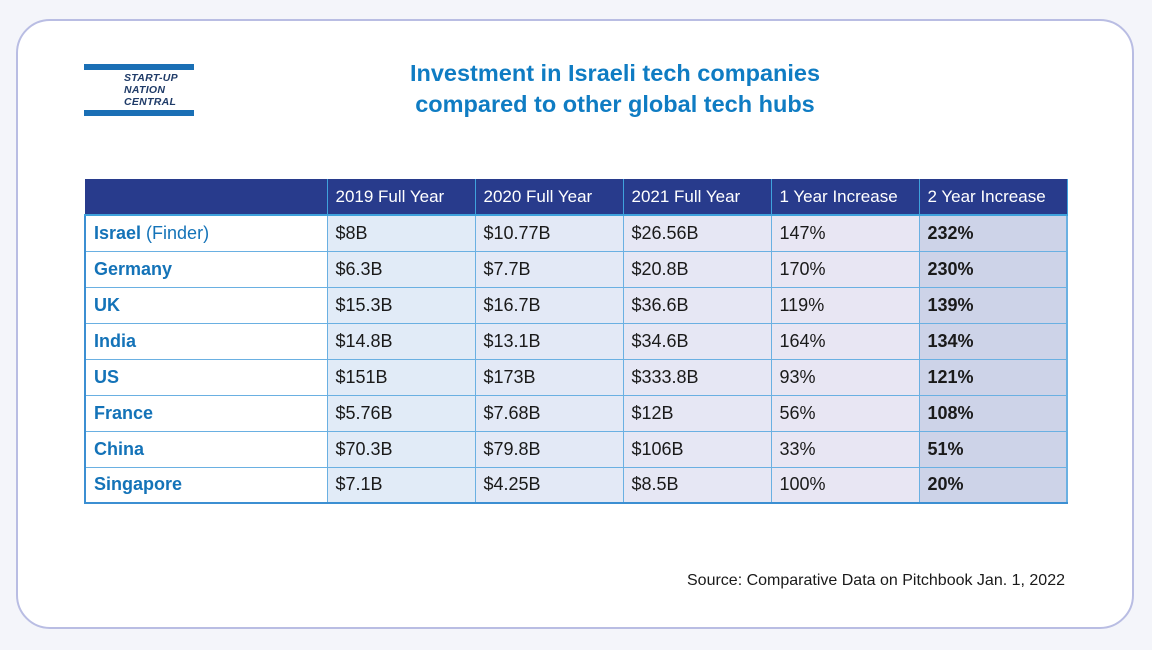 Image resolution: width=1152 pixels, height=650 pixels. I want to click on value-cell: $333.8B, so click(697, 377).